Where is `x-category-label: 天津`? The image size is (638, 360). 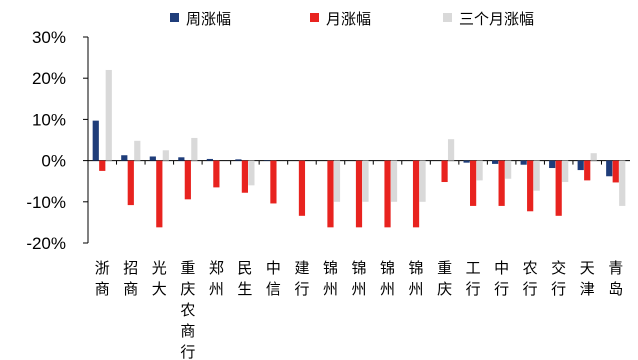 x-category-label: 天津 is located at coordinates (587, 278).